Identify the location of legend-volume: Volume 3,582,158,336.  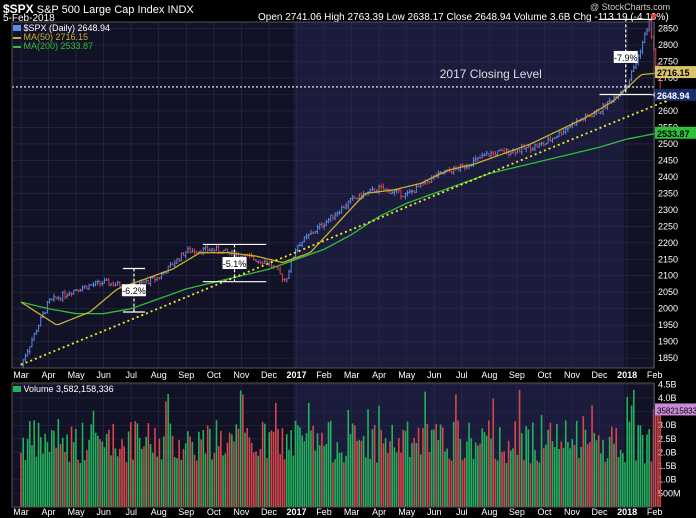
(63, 389).